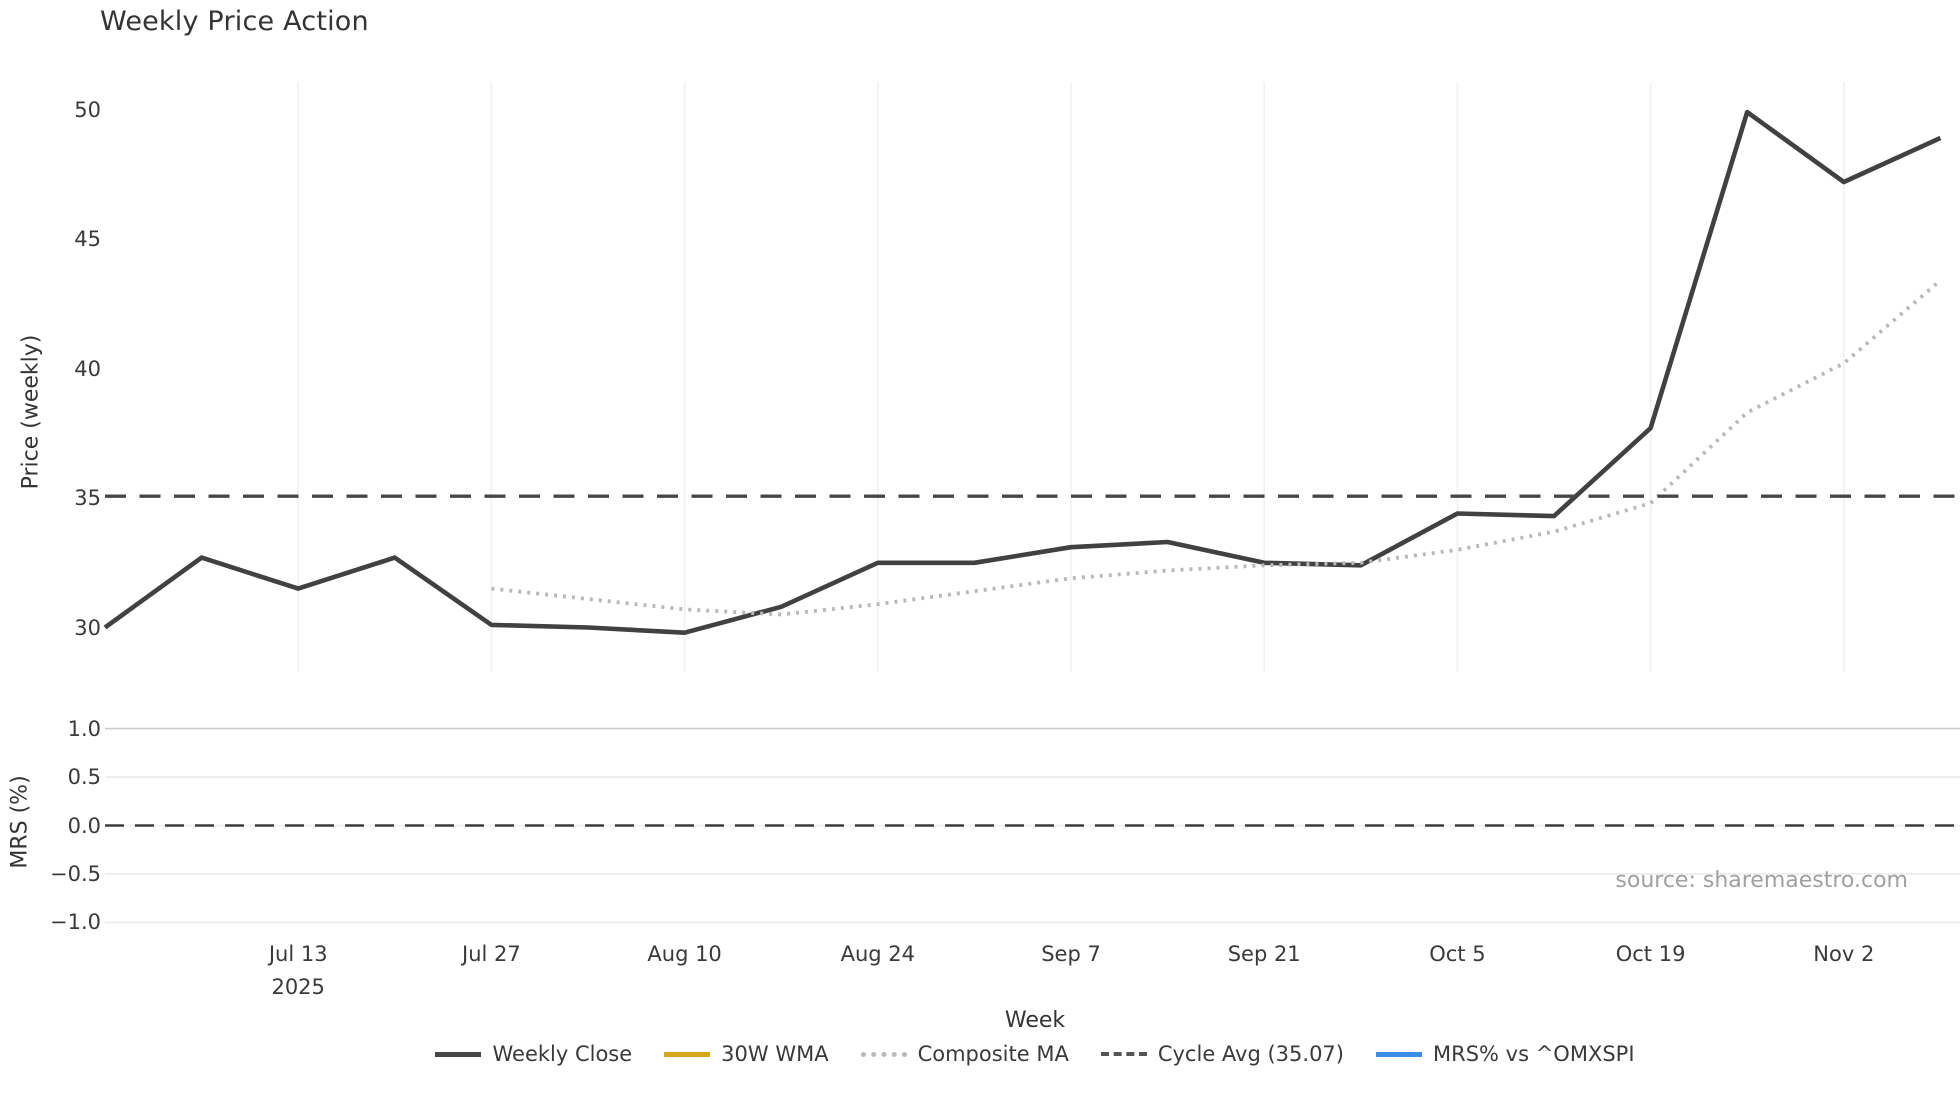 The height and width of the screenshot is (1102, 1960). Describe the element at coordinates (1250, 1054) in the screenshot. I see `legend-label: Cycle Avg (35.07)` at that location.